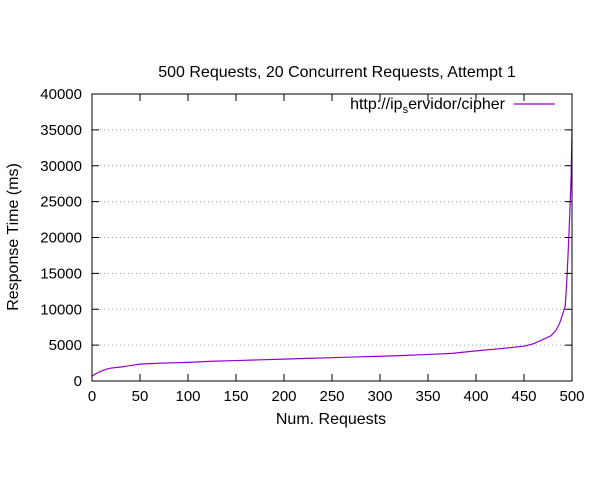  I want to click on x-tick-label: 200, so click(283, 396).